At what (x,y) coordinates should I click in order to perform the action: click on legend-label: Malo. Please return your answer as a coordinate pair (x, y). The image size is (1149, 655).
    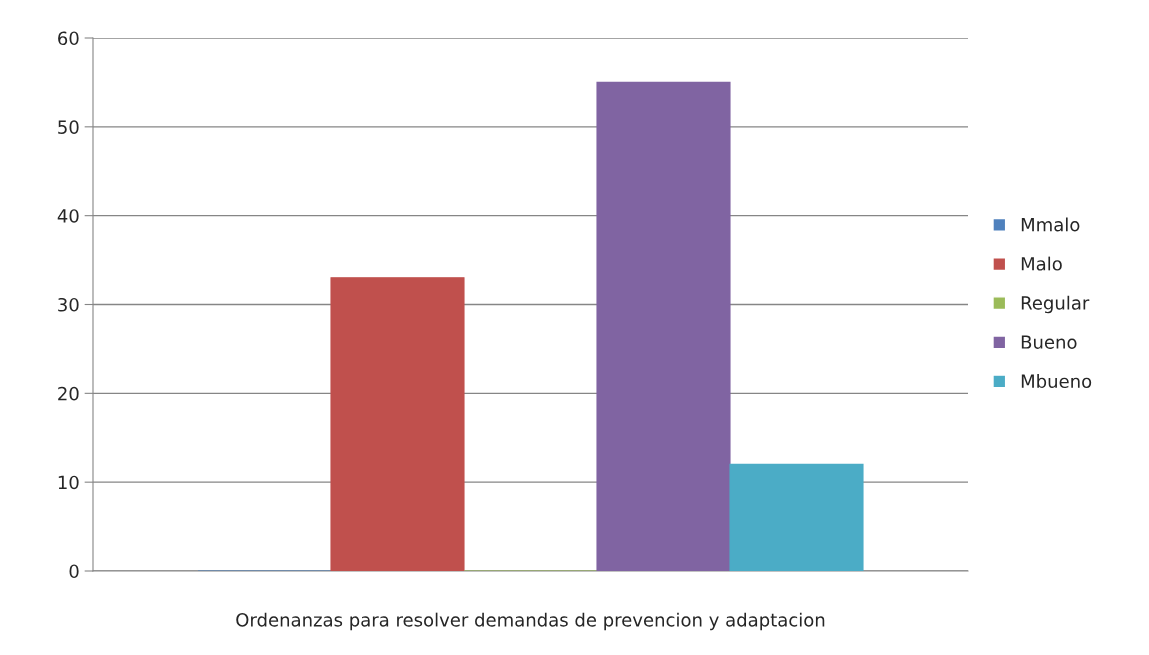
    Looking at the image, I should click on (1041, 263).